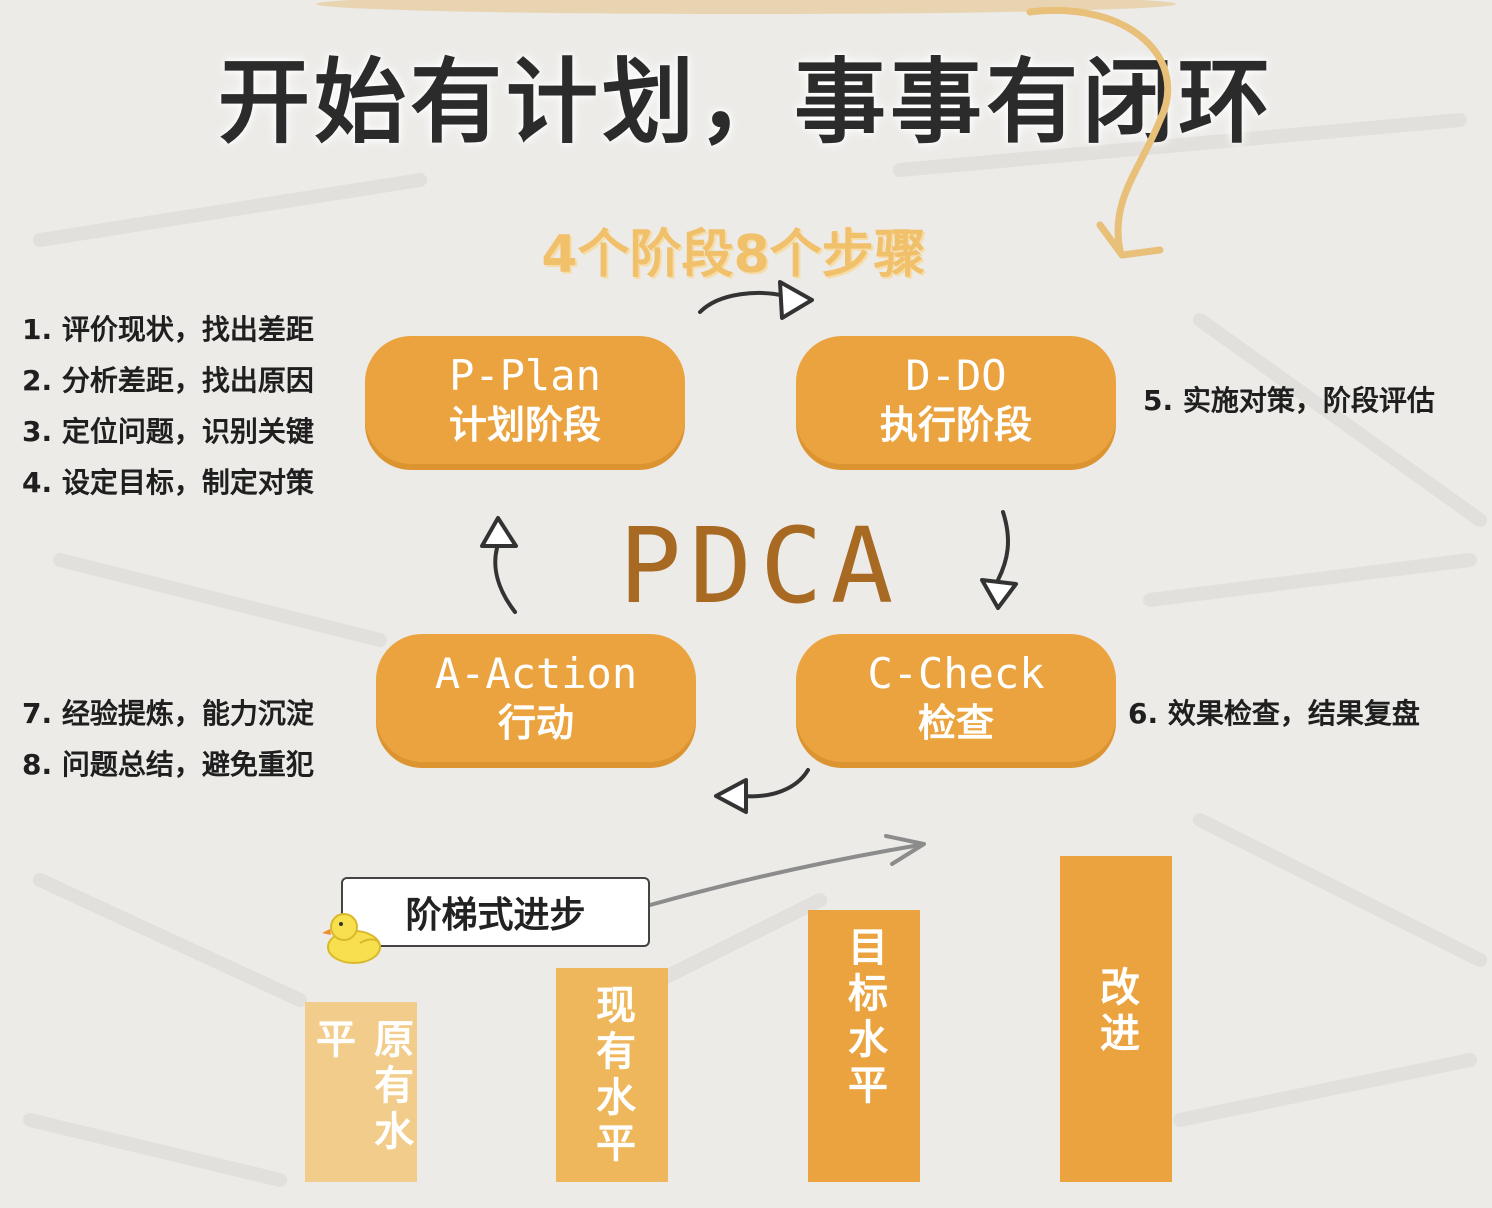 The image size is (1492, 1208). What do you see at coordinates (612, 1075) in the screenshot?
I see `ladder-bar-current: 现有水平` at bounding box center [612, 1075].